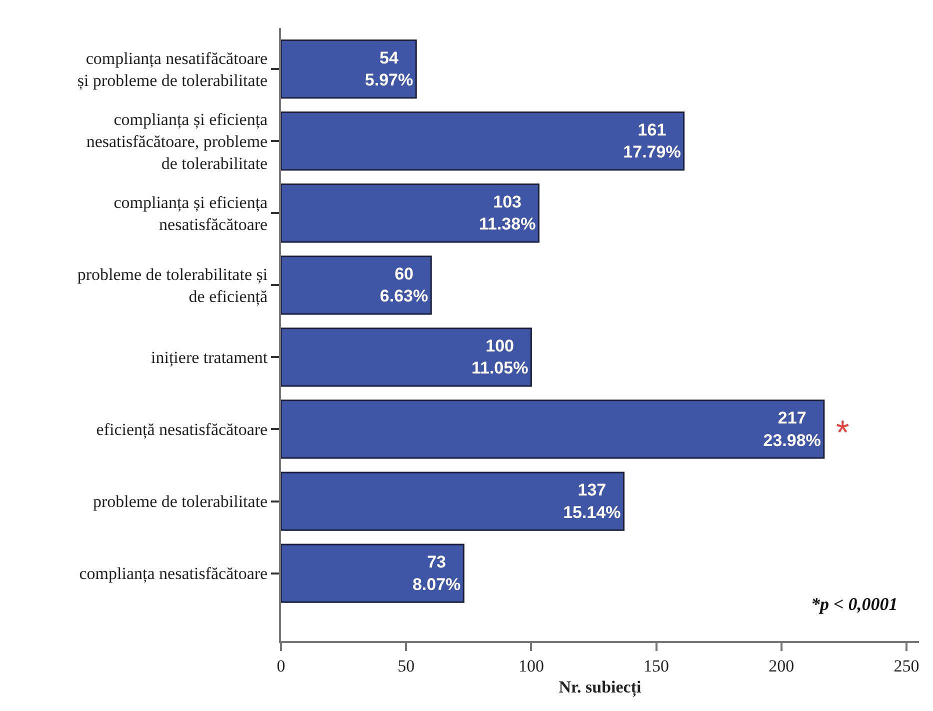 This screenshot has width=933, height=711. Describe the element at coordinates (781, 666) in the screenshot. I see `x-tick-label: 200` at that location.